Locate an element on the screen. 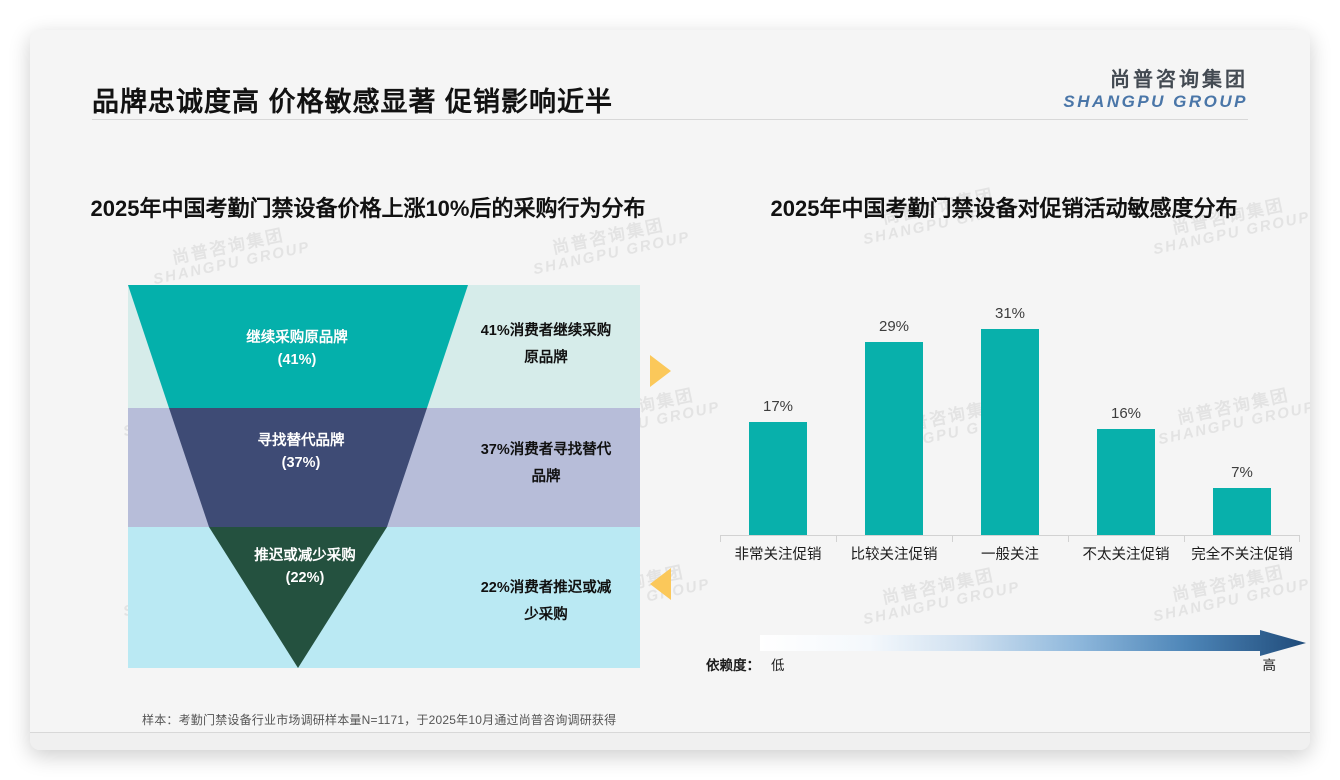 This screenshot has width=1340, height=780. bar-column: 7% is located at coordinates (1242, 418).